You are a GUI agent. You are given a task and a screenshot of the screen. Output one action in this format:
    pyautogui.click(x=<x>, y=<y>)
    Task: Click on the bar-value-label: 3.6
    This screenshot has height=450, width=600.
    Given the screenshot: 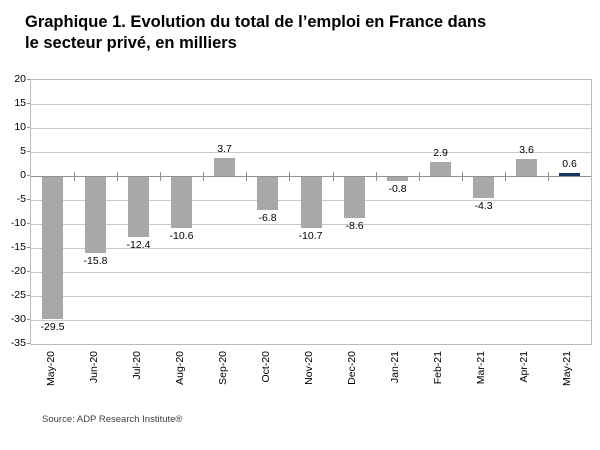 What is the action you would take?
    pyautogui.click(x=526, y=150)
    